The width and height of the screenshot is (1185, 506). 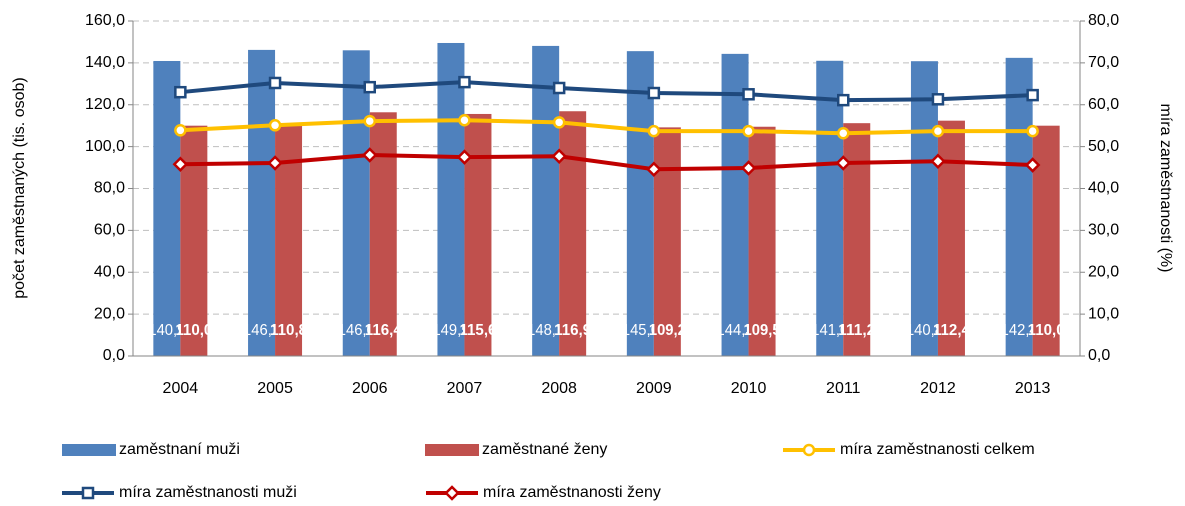 What do you see at coordinates (105, 146) in the screenshot?
I see `y-tick-label: 100,0` at bounding box center [105, 146].